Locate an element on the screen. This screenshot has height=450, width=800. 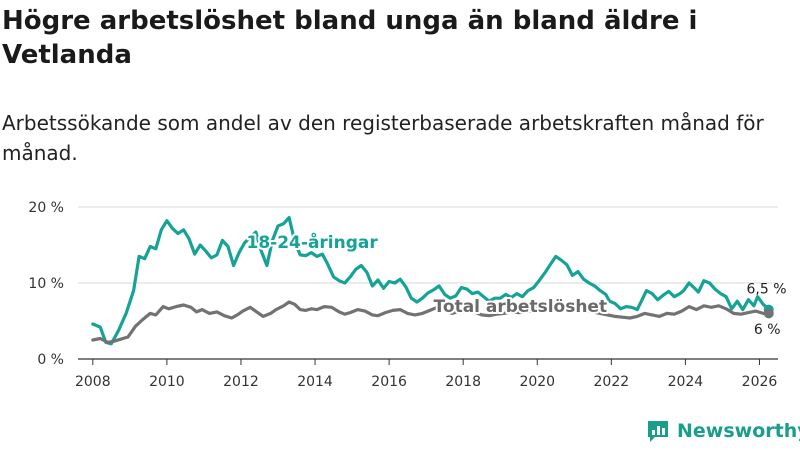
x-tick-label: 2026 is located at coordinates (760, 382).